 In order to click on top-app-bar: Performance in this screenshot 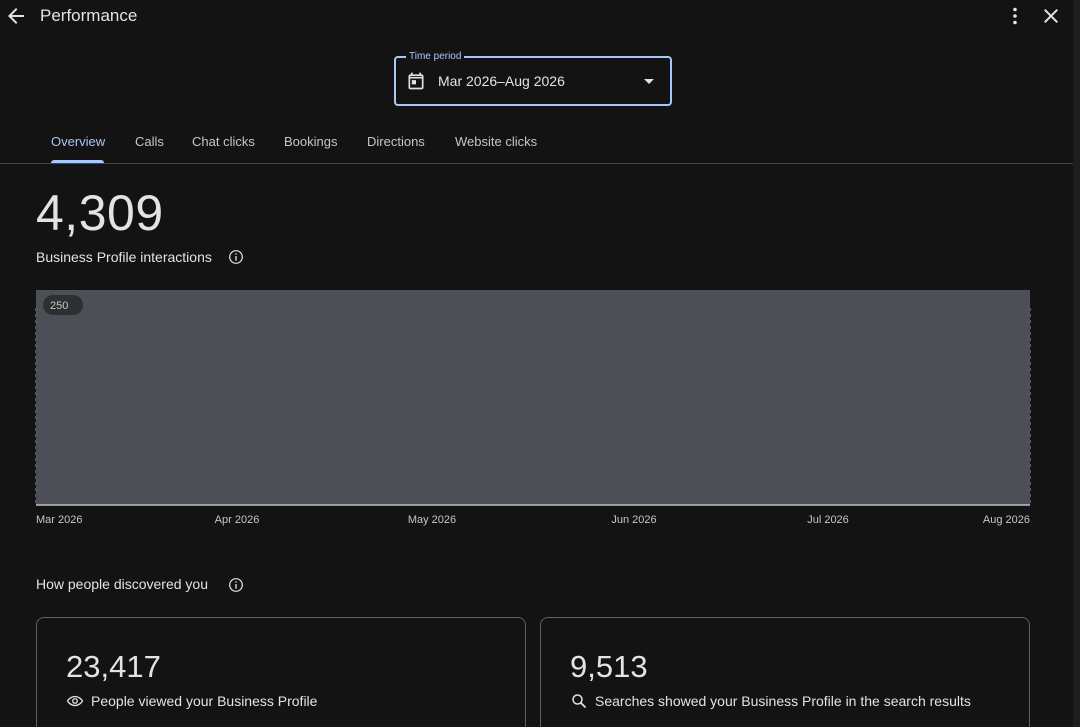, I will do `click(540, 16)`.